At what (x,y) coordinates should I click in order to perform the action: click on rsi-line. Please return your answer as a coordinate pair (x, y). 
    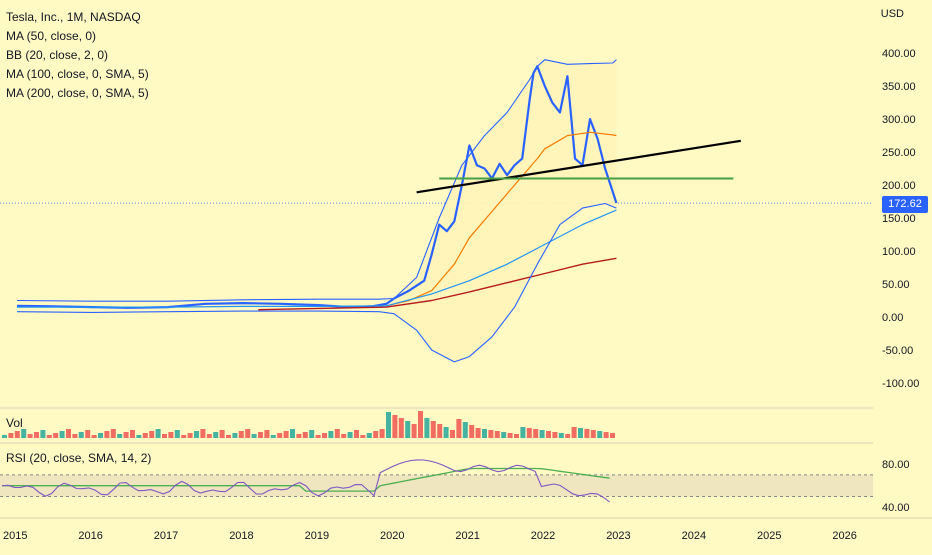
    Looking at the image, I should click on (305, 481).